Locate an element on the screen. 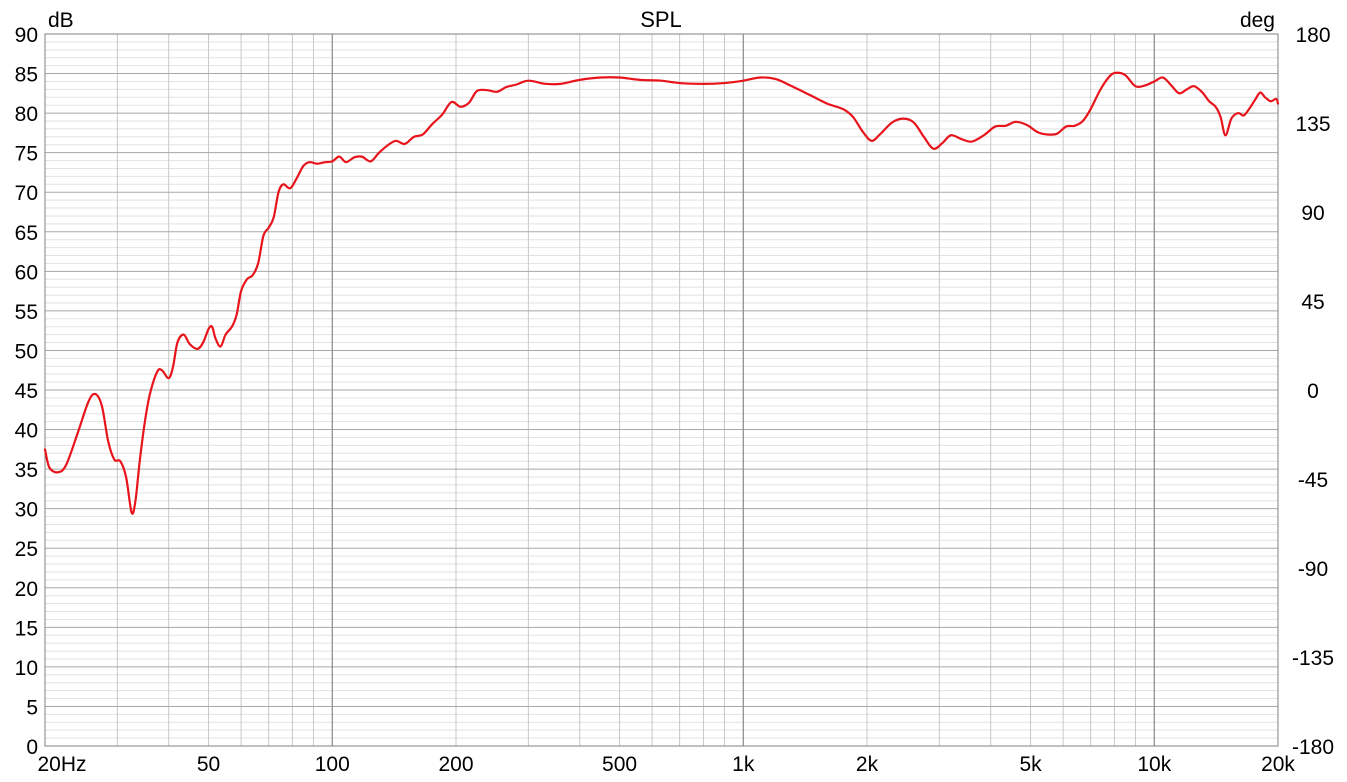 The image size is (1347, 782). y-tick-label: 30 is located at coordinates (26, 510).